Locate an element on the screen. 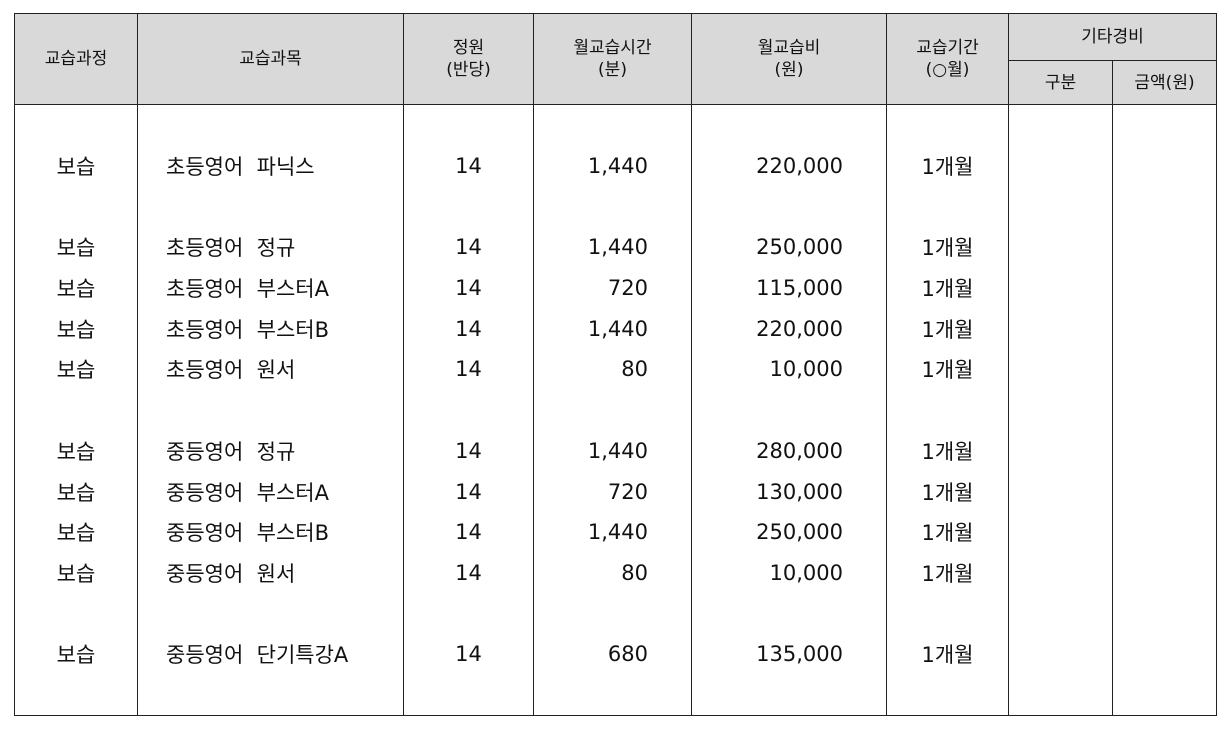  header-monthly-fee: 월교습비 (원) is located at coordinates (789, 59).